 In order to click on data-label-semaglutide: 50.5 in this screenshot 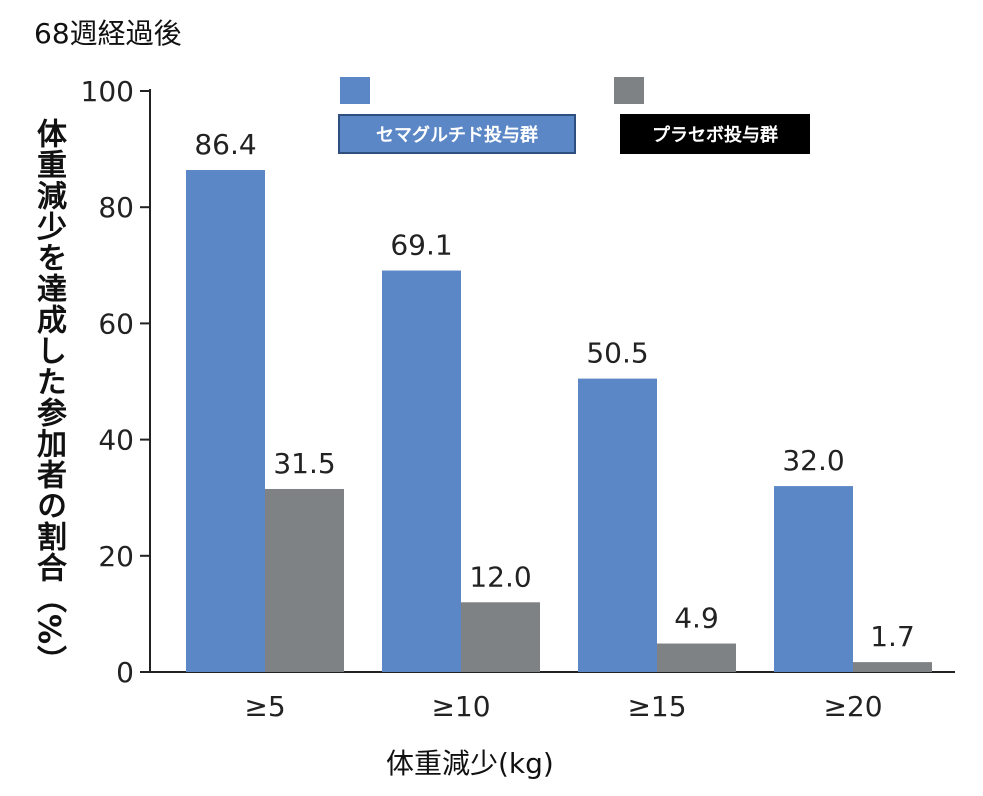, I will do `click(617, 353)`.